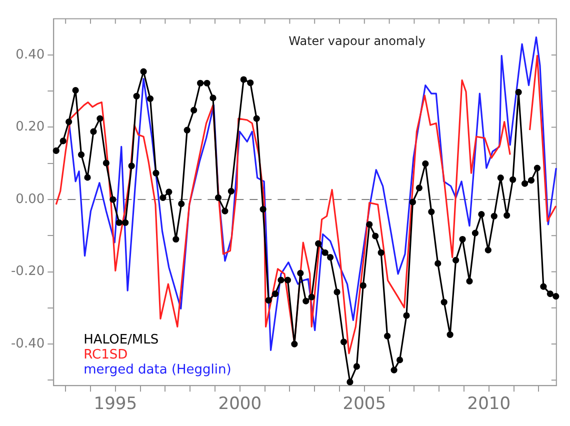 Image resolution: width=570 pixels, height=426 pixels. What do you see at coordinates (30, 199) in the screenshot?
I see `y-tick-label: 0.00` at bounding box center [30, 199].